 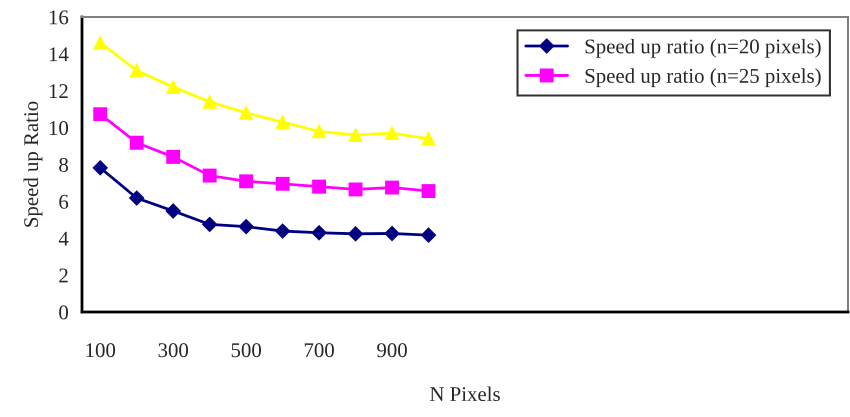 I want to click on y-tick-label: 16, so click(x=59, y=17).